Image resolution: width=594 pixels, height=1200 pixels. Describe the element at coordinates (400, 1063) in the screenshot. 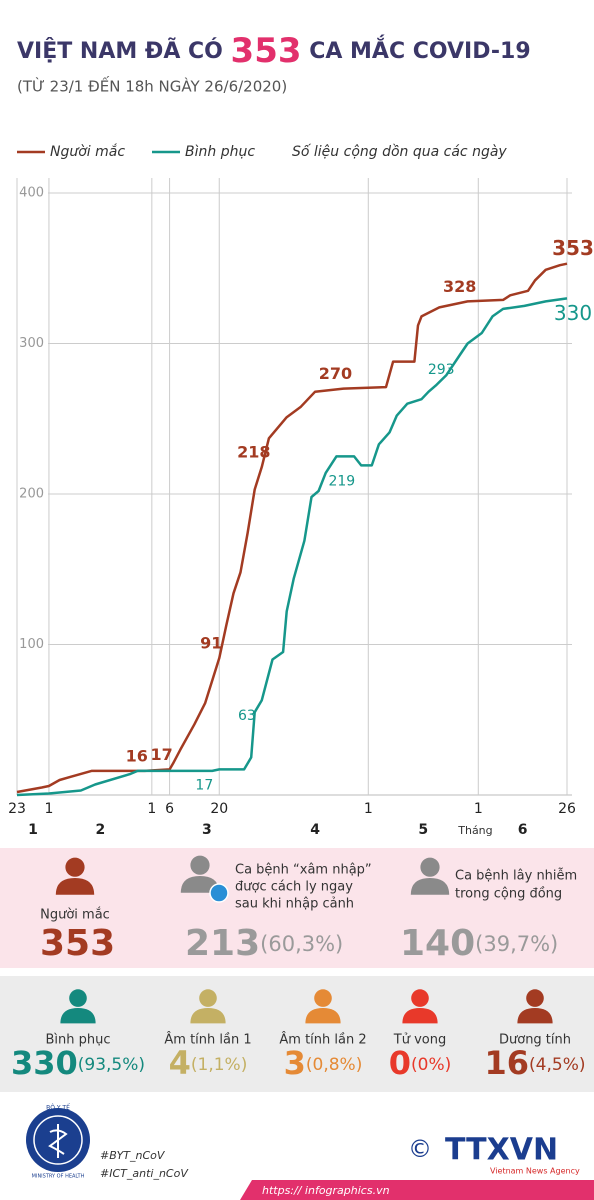

I see `stat-value: 0` at that location.